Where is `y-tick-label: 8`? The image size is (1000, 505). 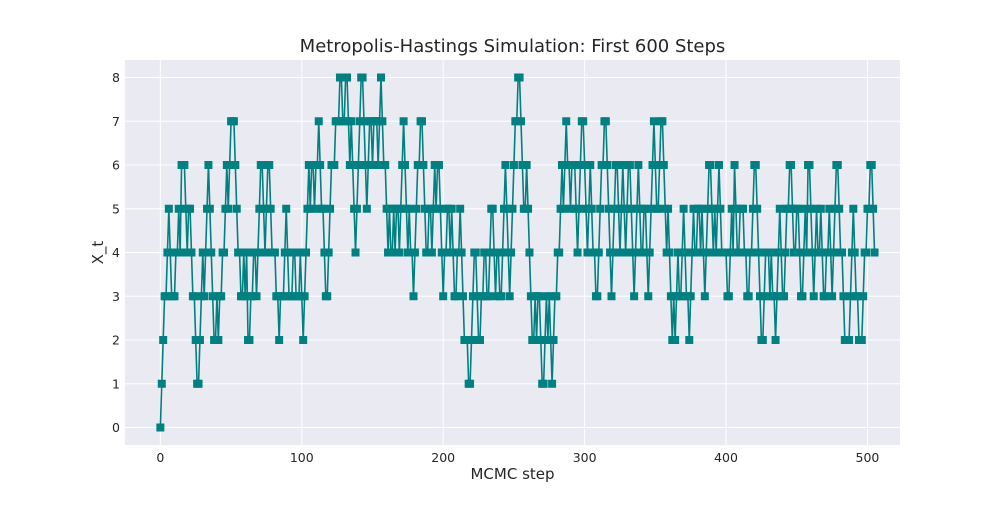
y-tick-label: 8 is located at coordinates (116, 77).